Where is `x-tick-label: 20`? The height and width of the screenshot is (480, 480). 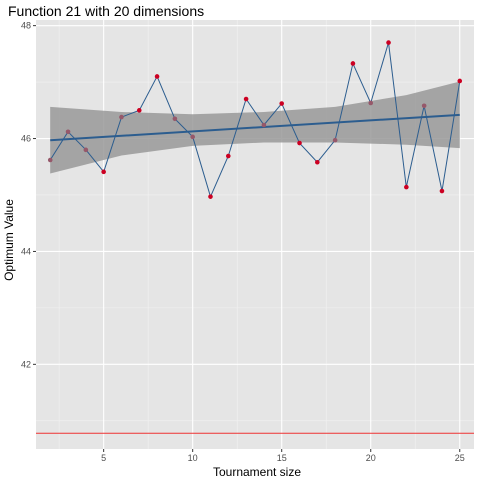 x-tick-label: 20 is located at coordinates (371, 458).